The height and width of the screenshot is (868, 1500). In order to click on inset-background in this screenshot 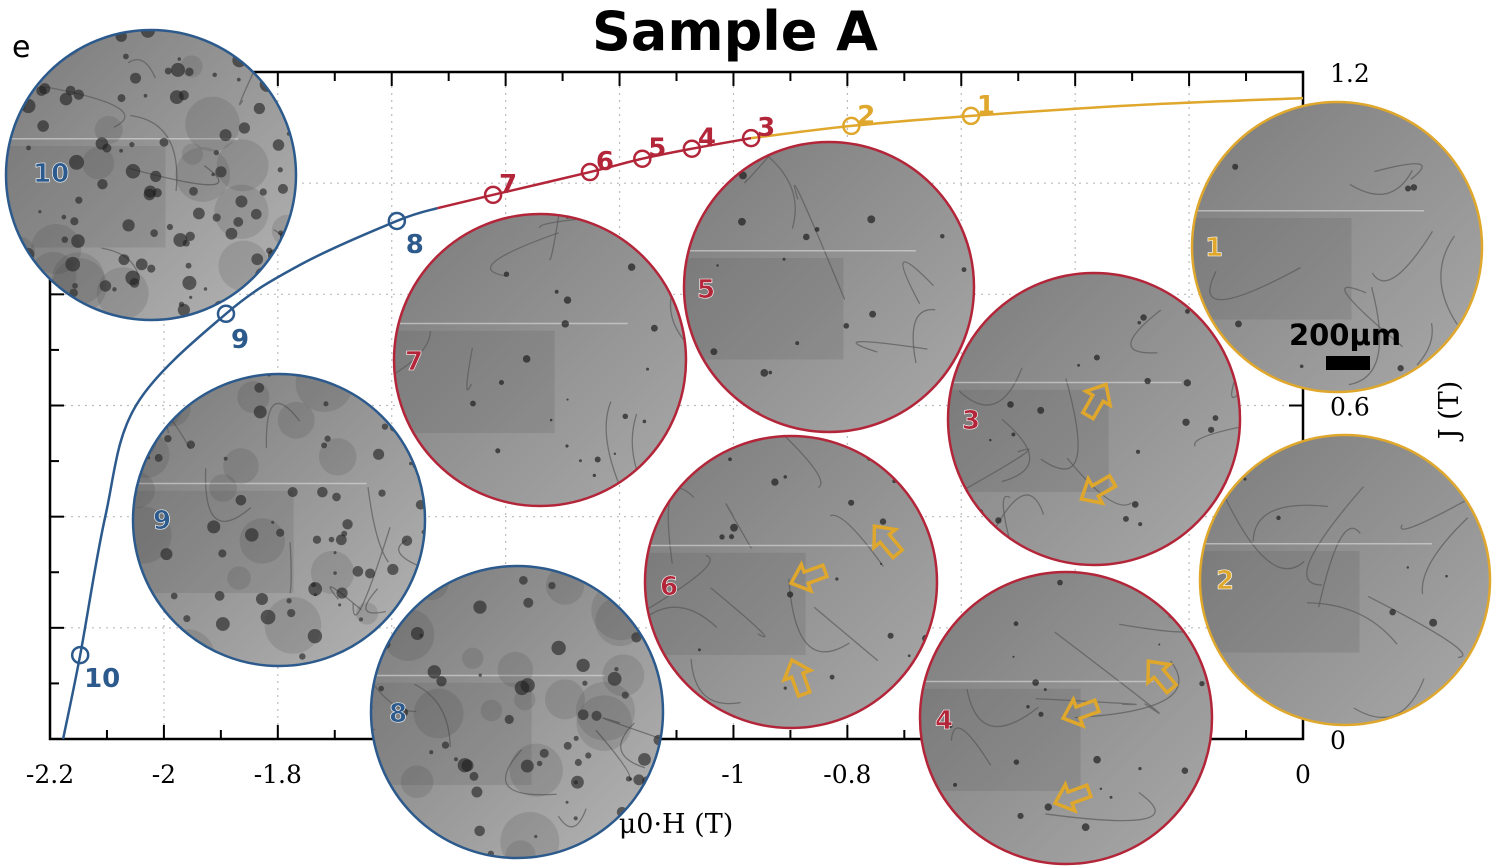, I will do `click(279, 520)`.